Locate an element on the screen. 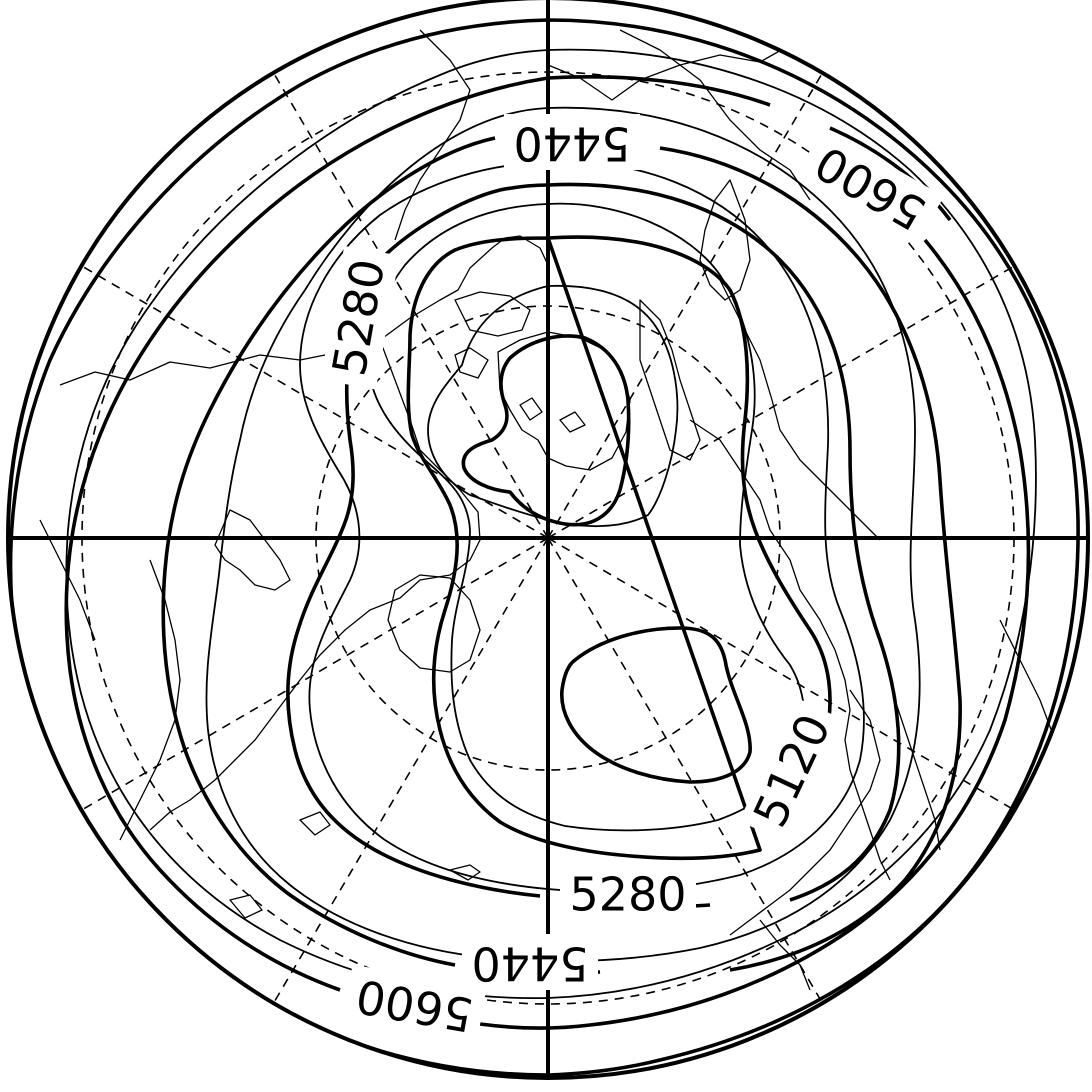 The height and width of the screenshot is (1092, 1092). contour-label-5280-left: 5280 is located at coordinates (359, 317).